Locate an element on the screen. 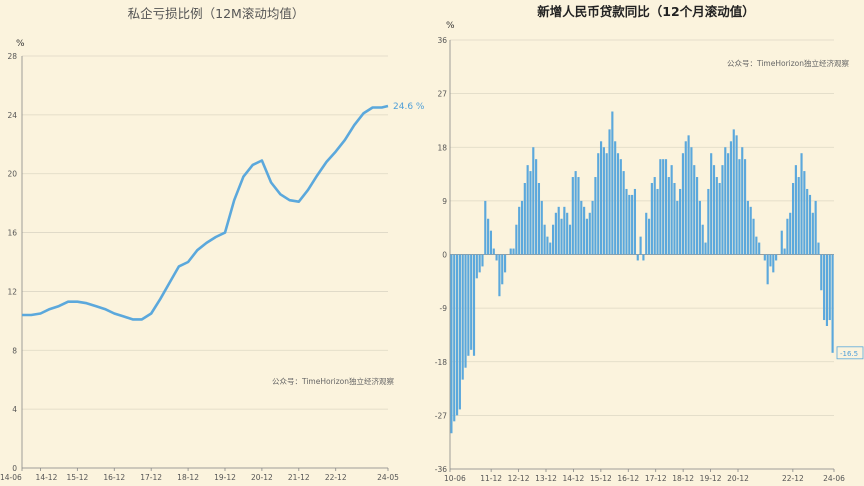 The width and height of the screenshot is (864, 486). y-tick-label: 12 is located at coordinates (12, 291).